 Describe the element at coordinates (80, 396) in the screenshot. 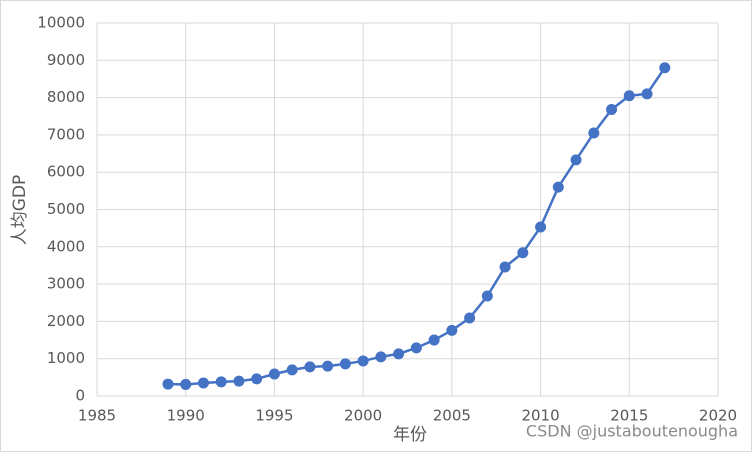

I see `y-tick-label: 0` at that location.